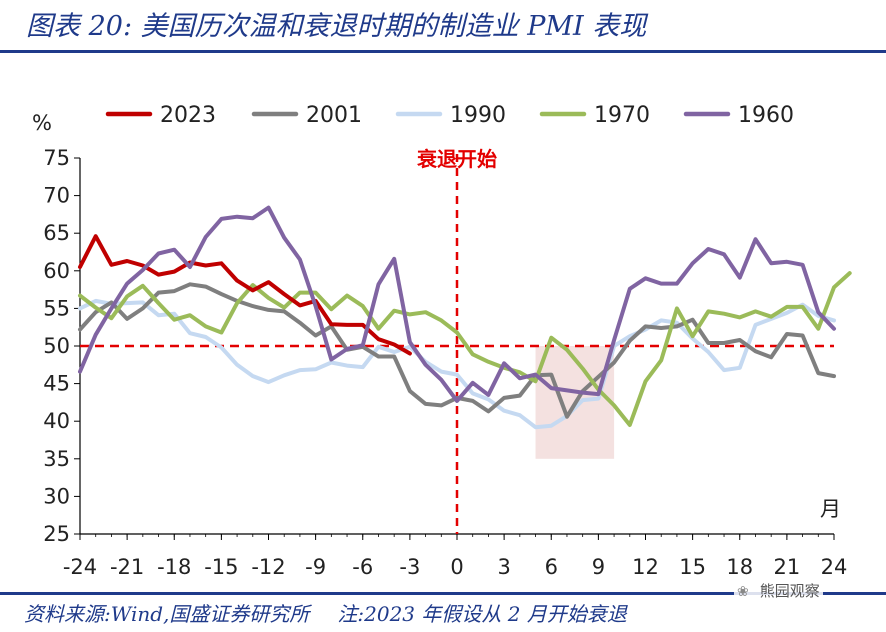 The image size is (886, 632). I want to click on x-tick-label: 21, so click(787, 567).